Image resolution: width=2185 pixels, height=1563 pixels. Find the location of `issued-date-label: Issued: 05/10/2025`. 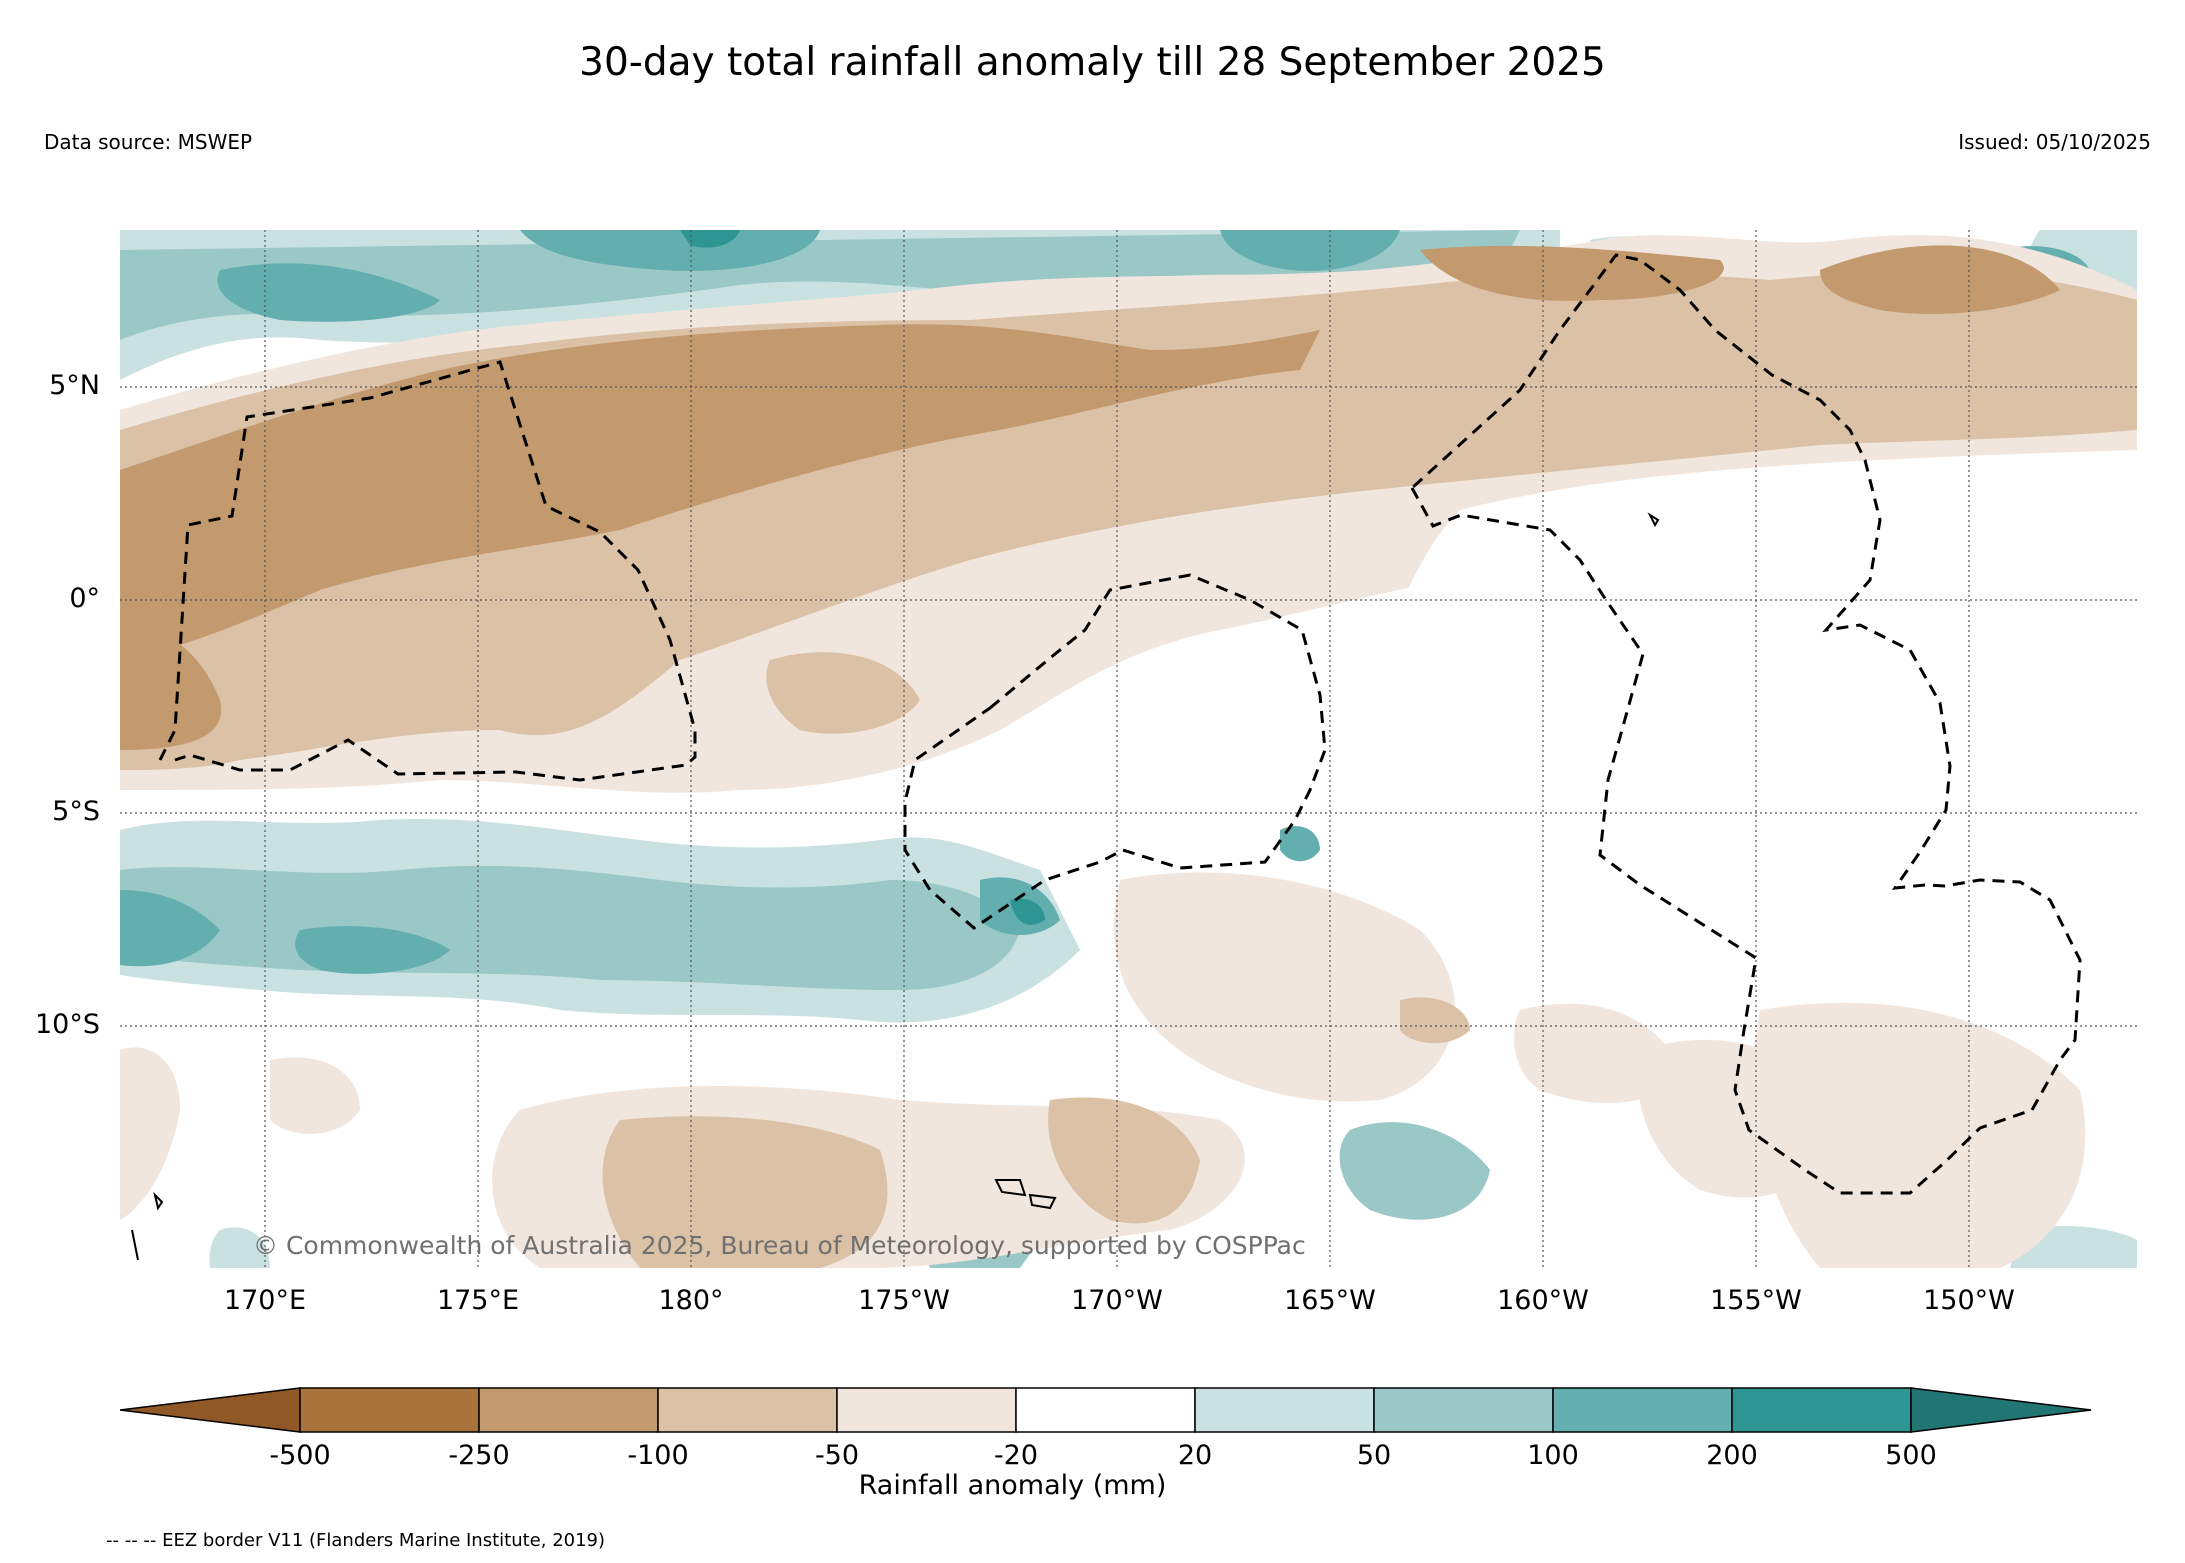

issued-date-label: Issued: 05/10/2025 is located at coordinates (2054, 142).